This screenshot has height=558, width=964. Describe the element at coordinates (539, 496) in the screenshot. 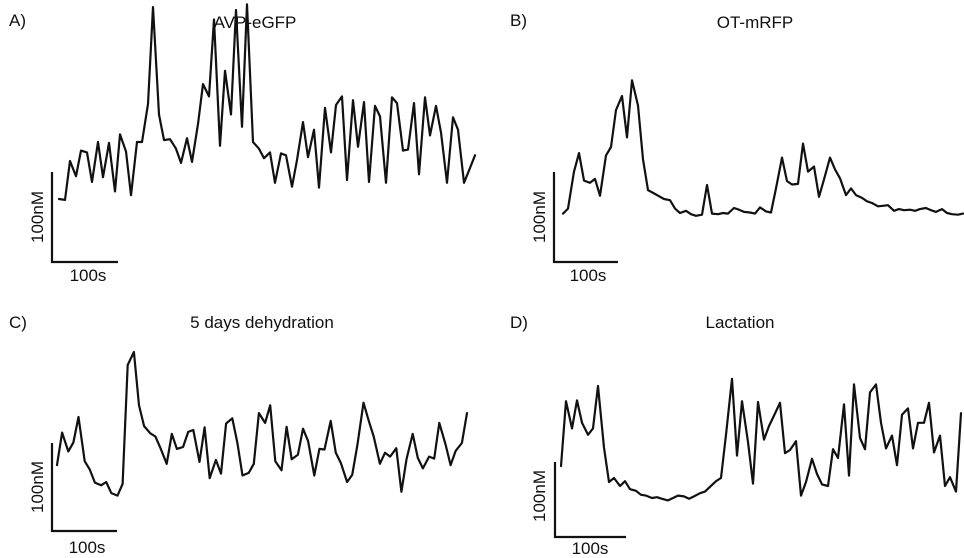

I see `scale-y-label-d: 100nM` at that location.